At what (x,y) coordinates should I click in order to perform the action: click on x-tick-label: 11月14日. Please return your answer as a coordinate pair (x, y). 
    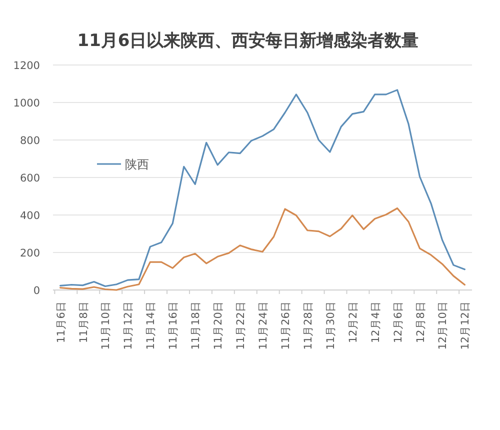
    Looking at the image, I should click on (151, 325).